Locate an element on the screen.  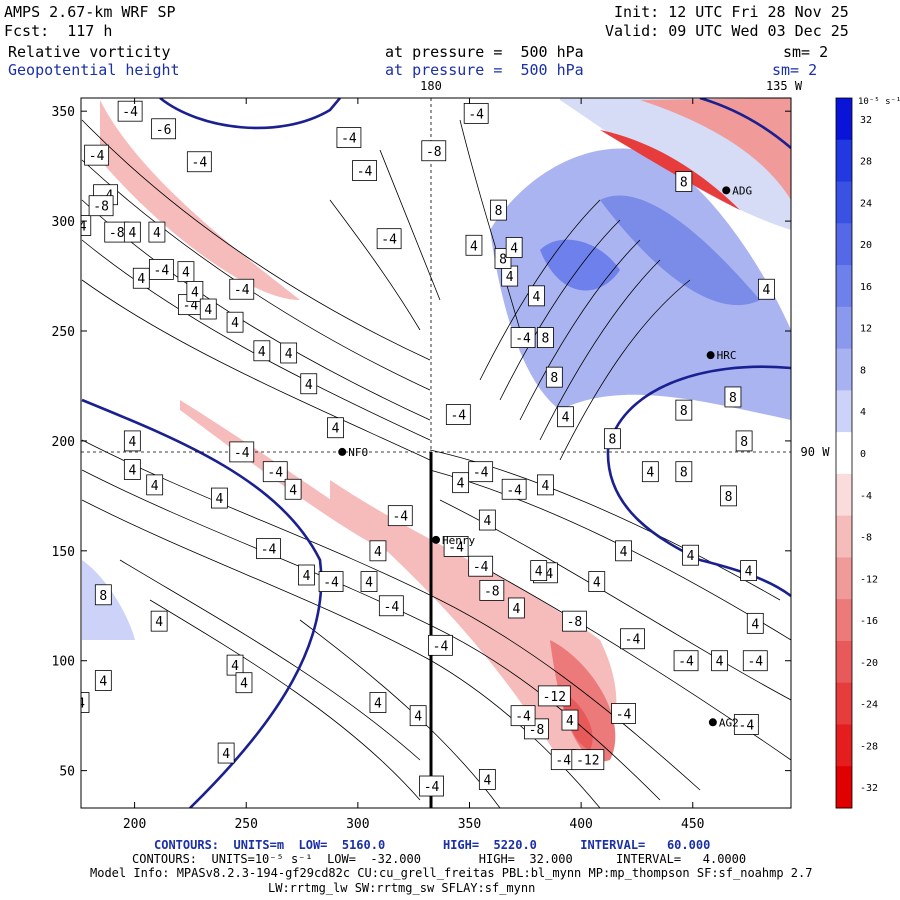
x-tick-label: 200 is located at coordinates (134, 824).